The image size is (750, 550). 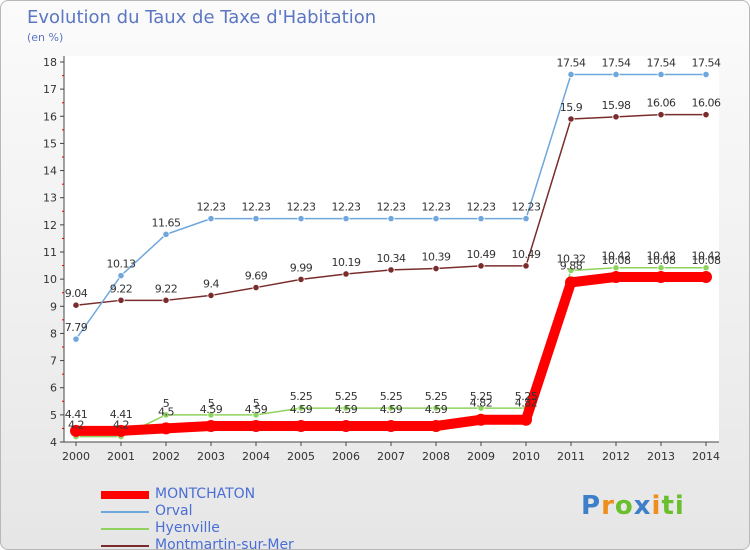 What do you see at coordinates (526, 254) in the screenshot?
I see `data-label-3: 10.49` at bounding box center [526, 254].